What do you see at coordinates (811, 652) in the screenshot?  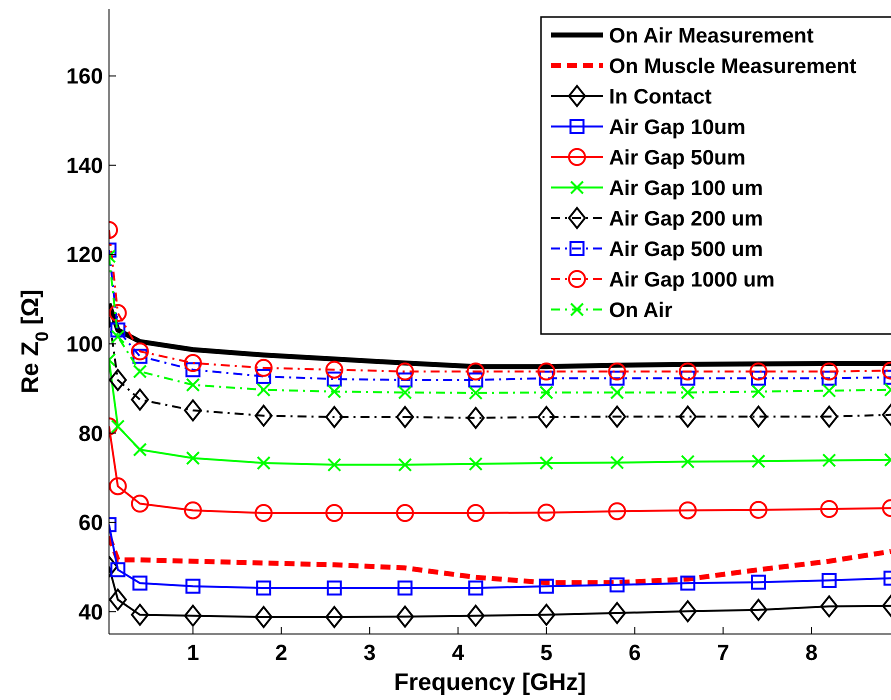 I see `x-tick-label: 8` at bounding box center [811, 652].